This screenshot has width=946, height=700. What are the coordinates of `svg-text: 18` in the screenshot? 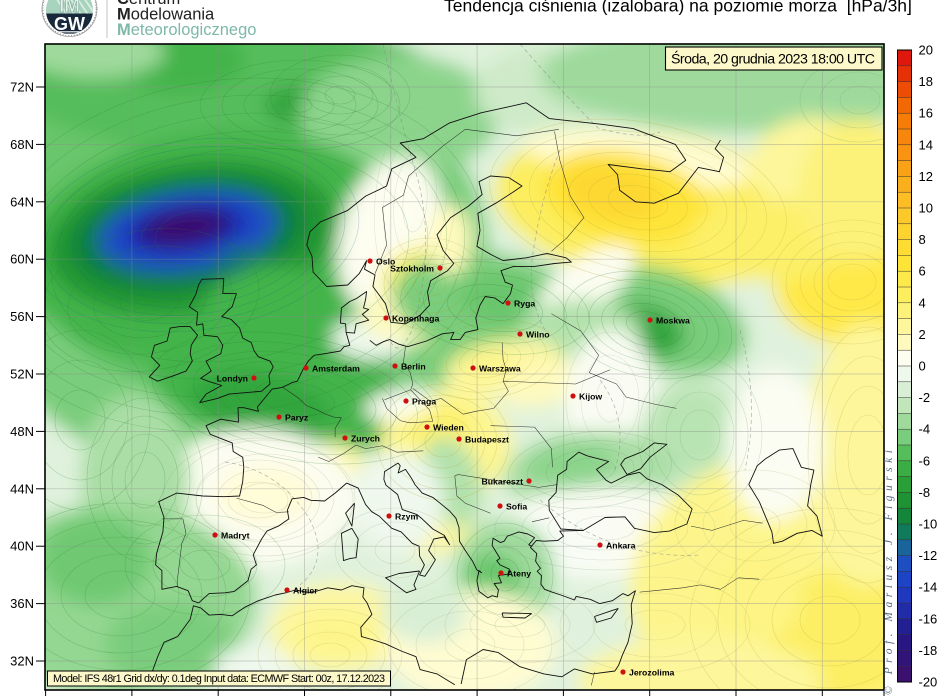 It's located at (926, 81).